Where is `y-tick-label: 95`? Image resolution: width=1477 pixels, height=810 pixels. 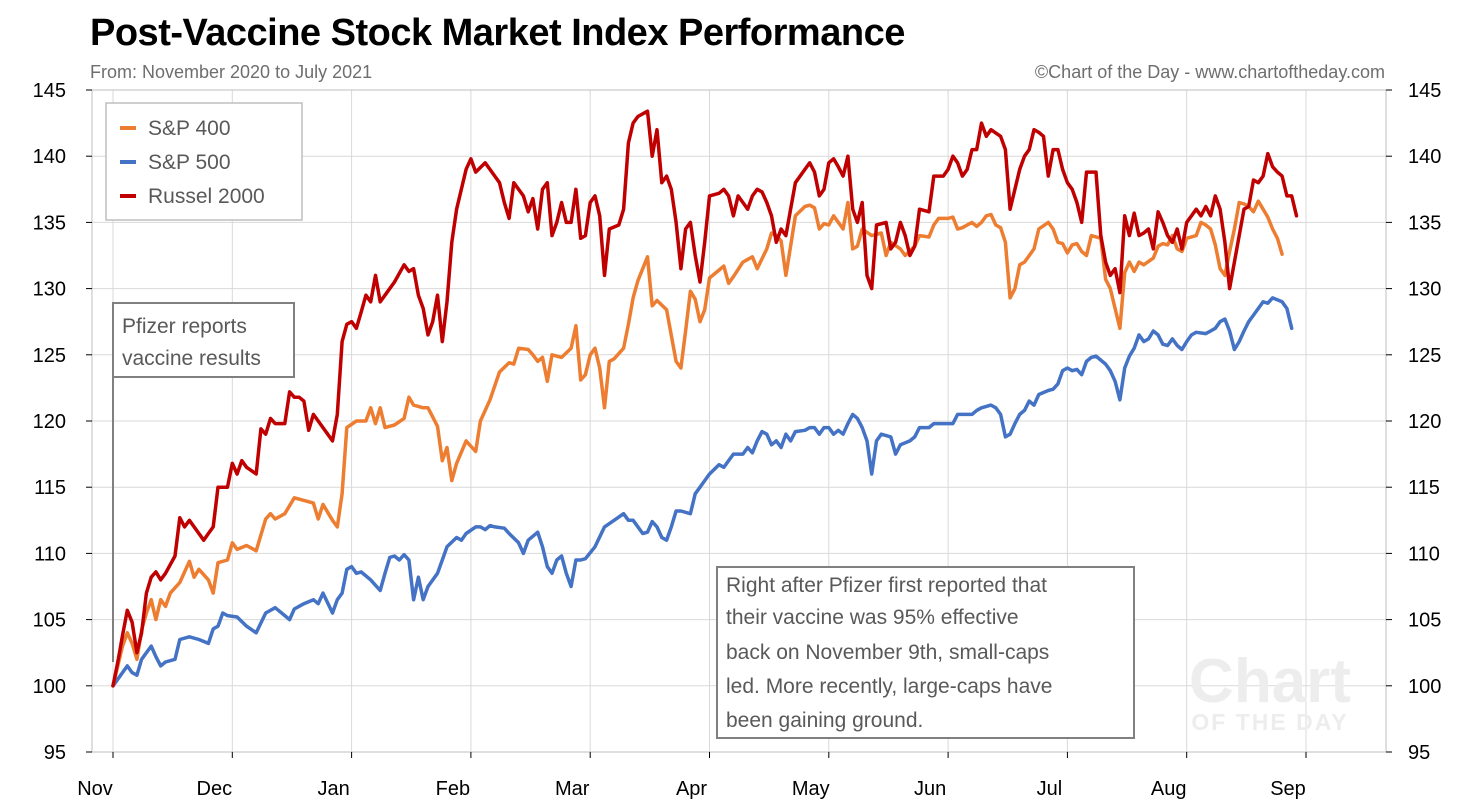 y-tick-label: 95 is located at coordinates (55, 753).